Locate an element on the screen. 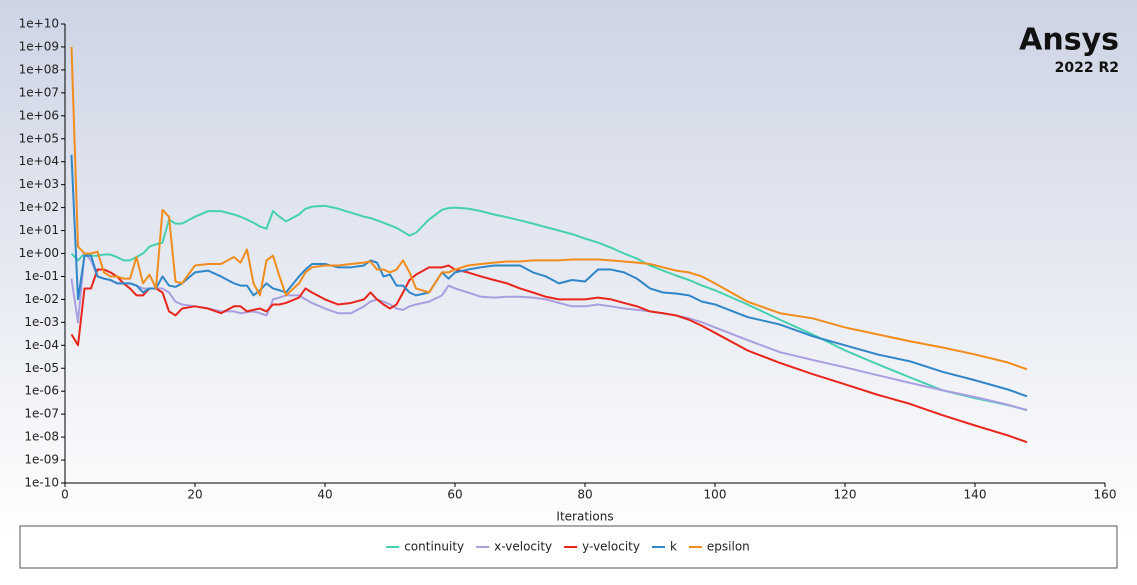 The image size is (1137, 585). legend-label: epsilon is located at coordinates (728, 547).